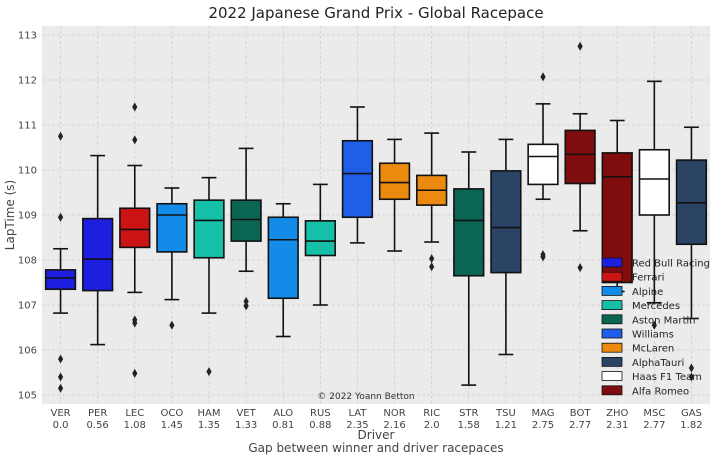 This screenshot has height=464, width=718. What do you see at coordinates (654, 205) in the screenshot?
I see `box-msc` at bounding box center [654, 205].